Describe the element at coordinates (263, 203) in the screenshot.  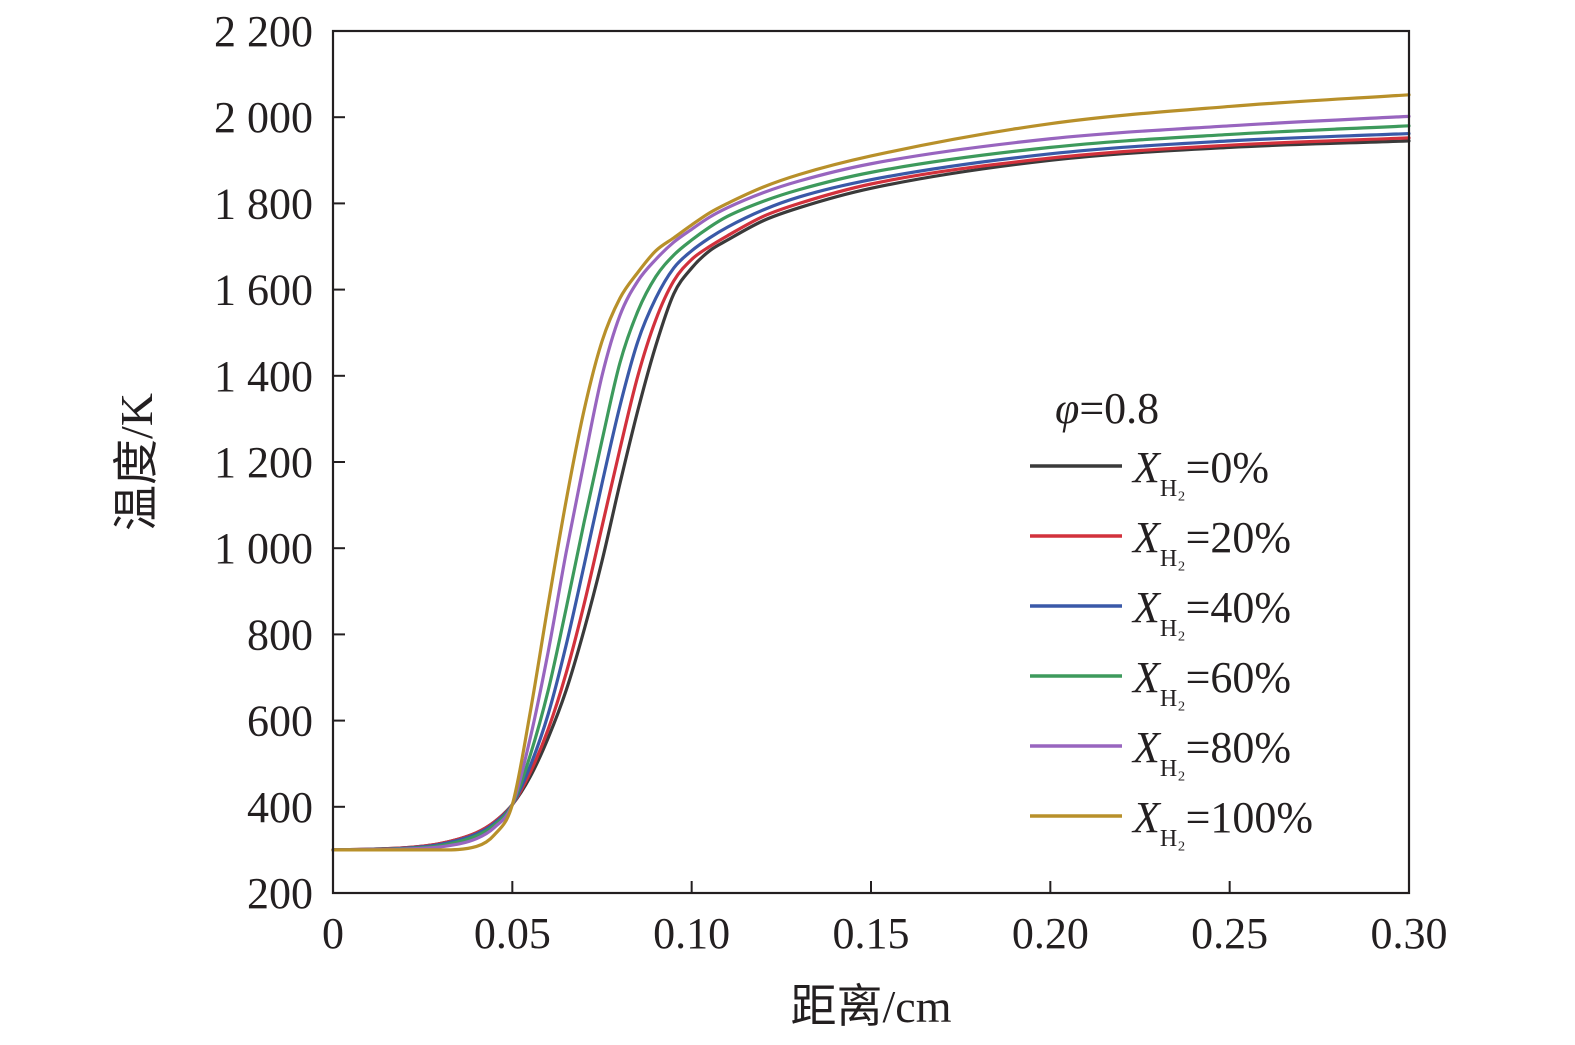
I see `y-tick-label: 1 800` at that location.